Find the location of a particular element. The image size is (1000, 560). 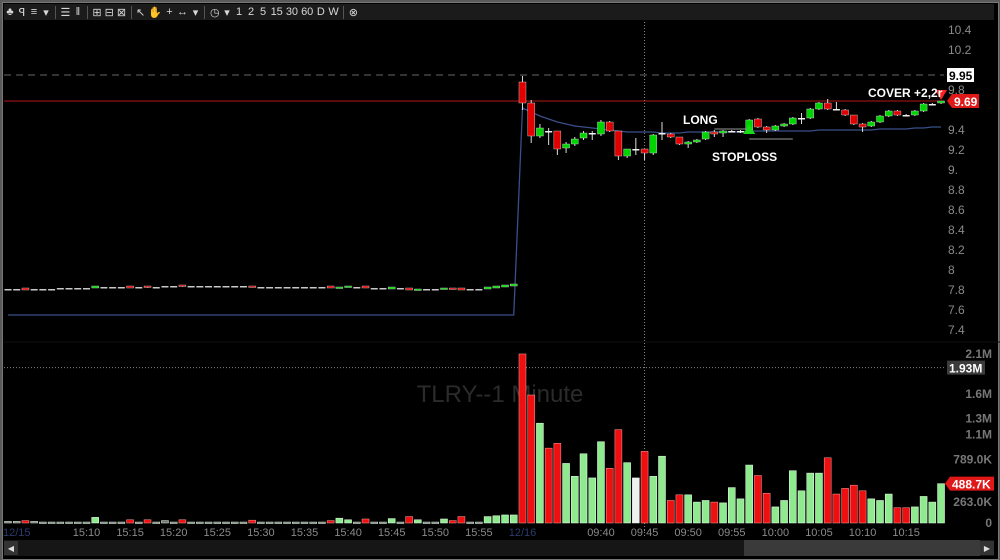

measure-tool-icon: ↔ is located at coordinates (182, 12).